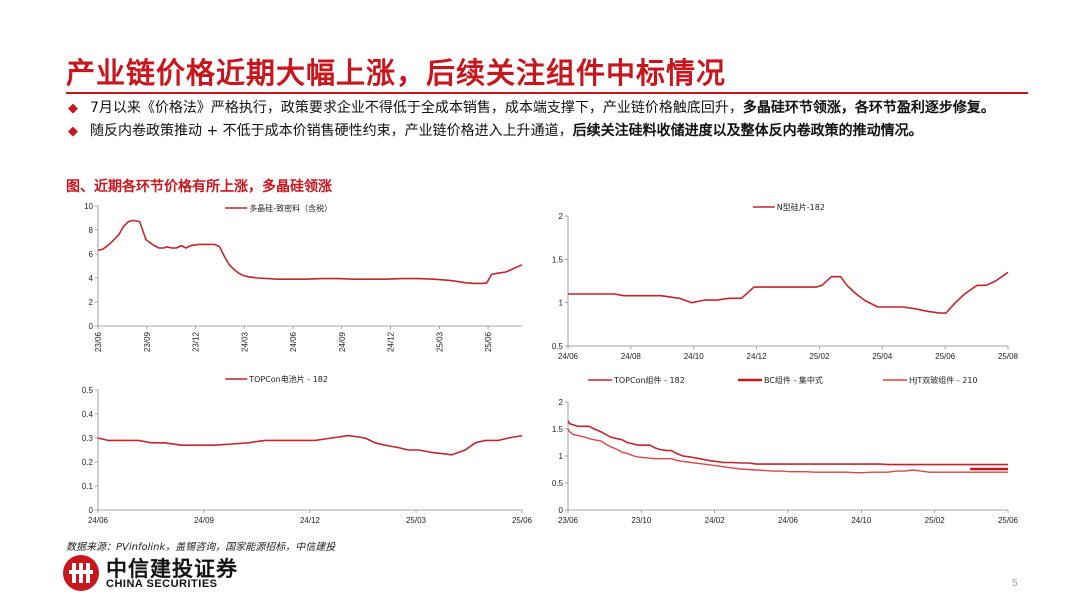  What do you see at coordinates (1015, 583) in the screenshot?
I see `page-number: 5` at bounding box center [1015, 583].